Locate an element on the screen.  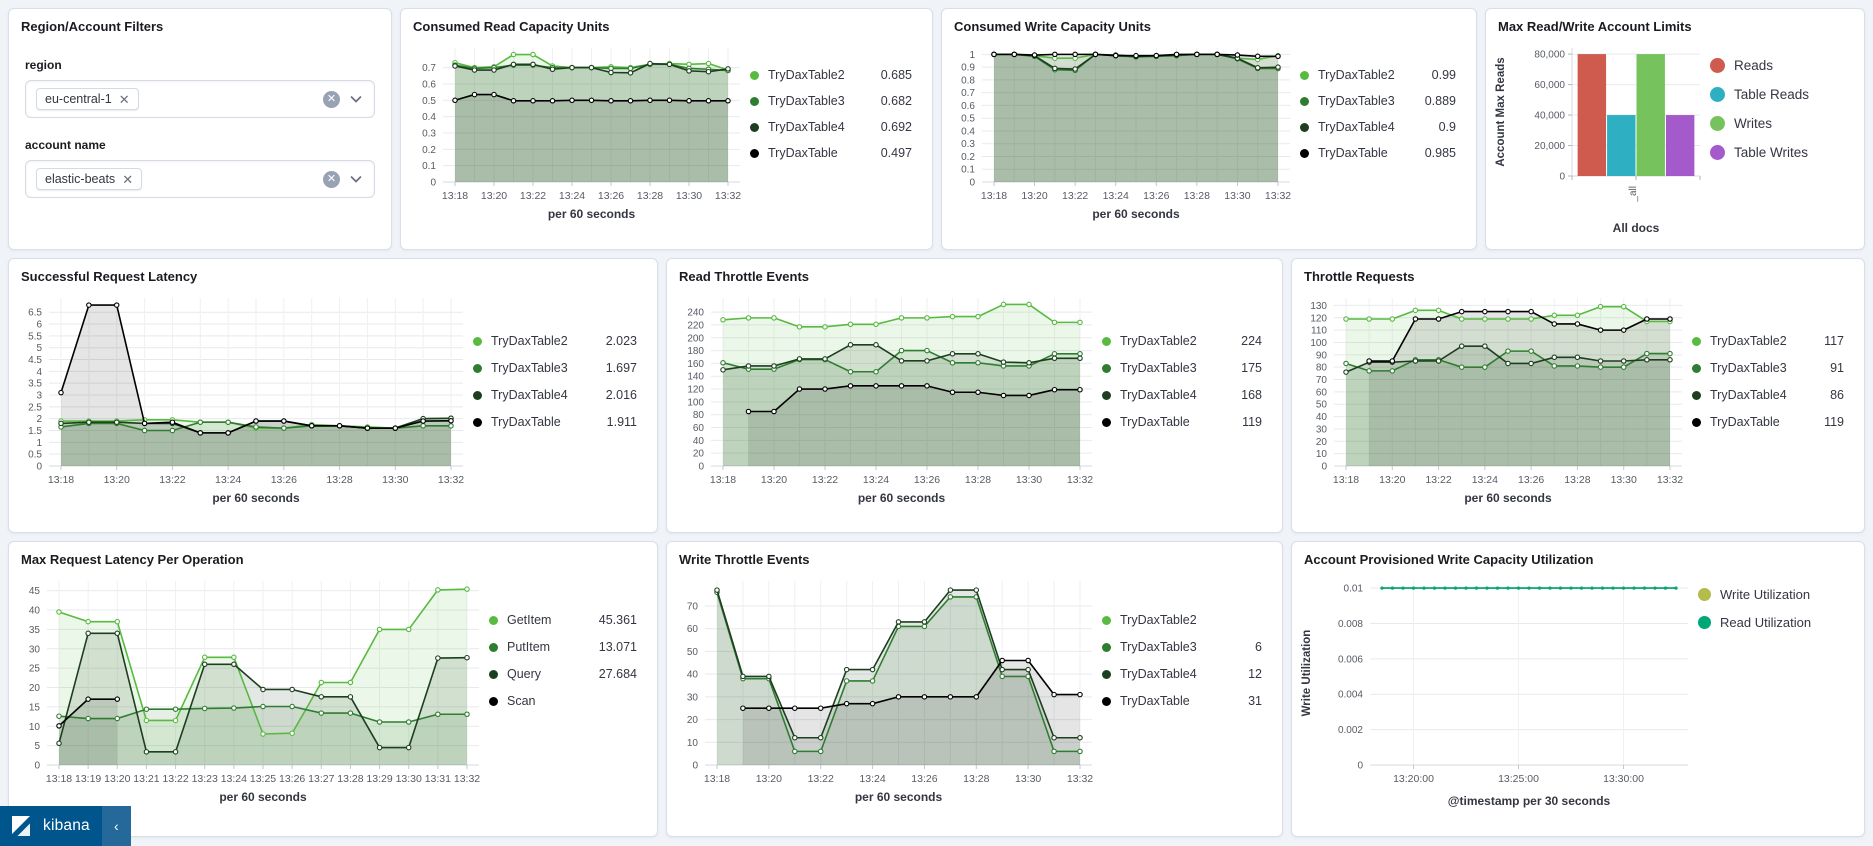
legend-series-value: 6 is located at coordinates (1258, 647).